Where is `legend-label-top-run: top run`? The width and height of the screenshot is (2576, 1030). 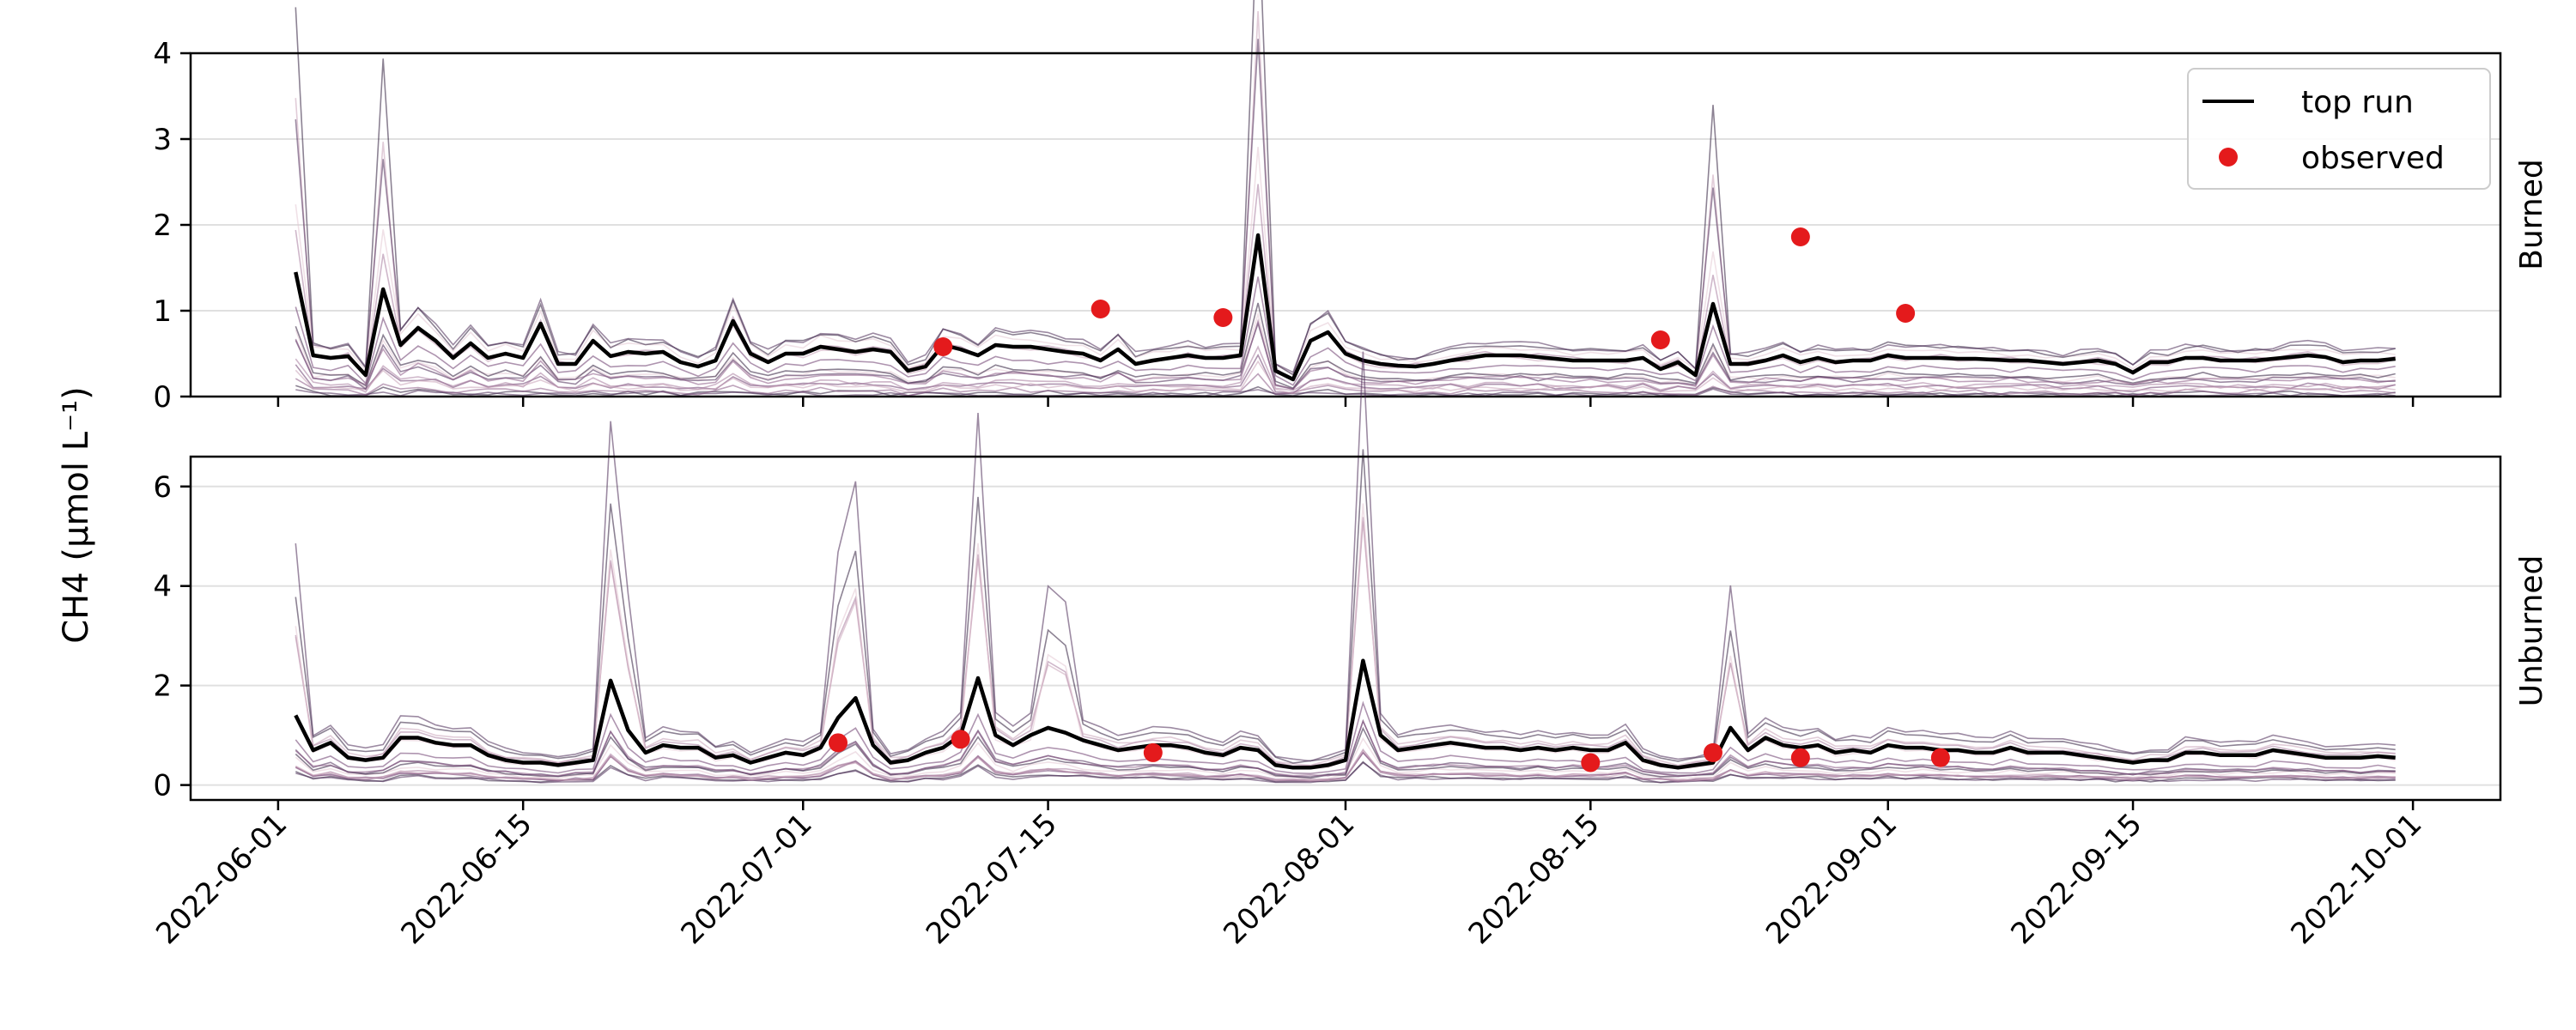
legend-label-top-run: top run is located at coordinates (2357, 102).